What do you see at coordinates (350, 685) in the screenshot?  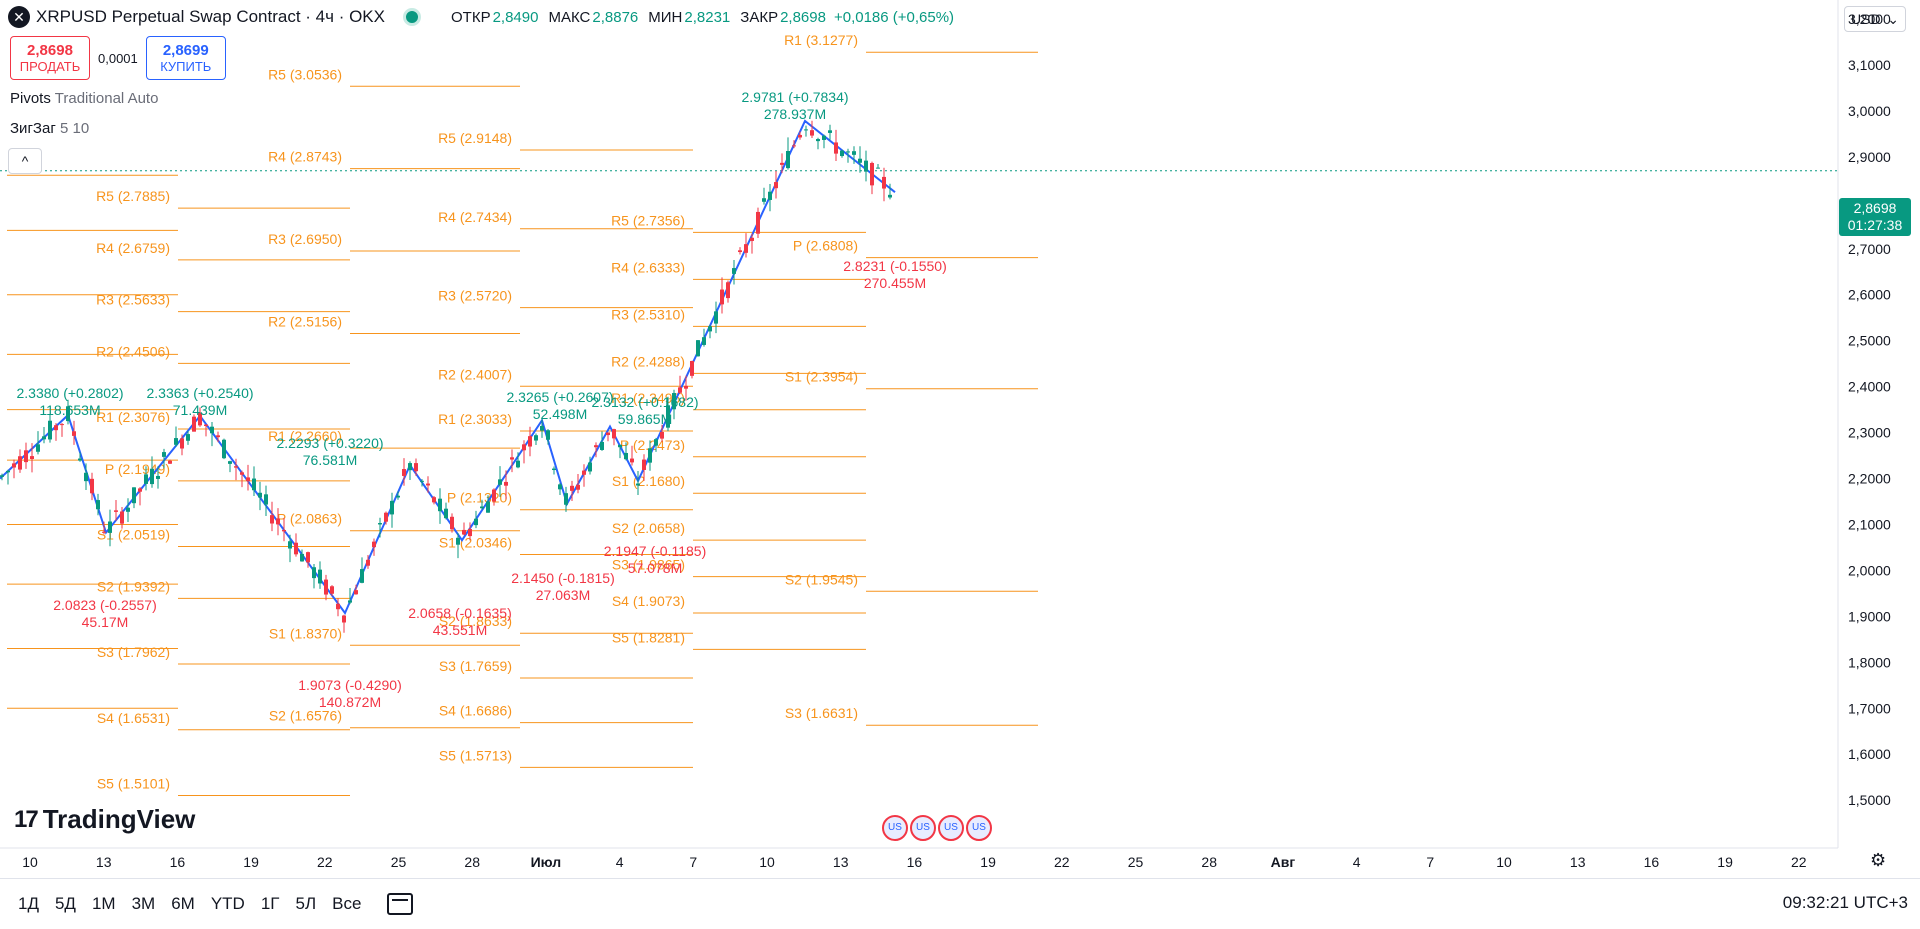 I see `zigzag-price-label: 1.9073 (-0.4290)` at bounding box center [350, 685].